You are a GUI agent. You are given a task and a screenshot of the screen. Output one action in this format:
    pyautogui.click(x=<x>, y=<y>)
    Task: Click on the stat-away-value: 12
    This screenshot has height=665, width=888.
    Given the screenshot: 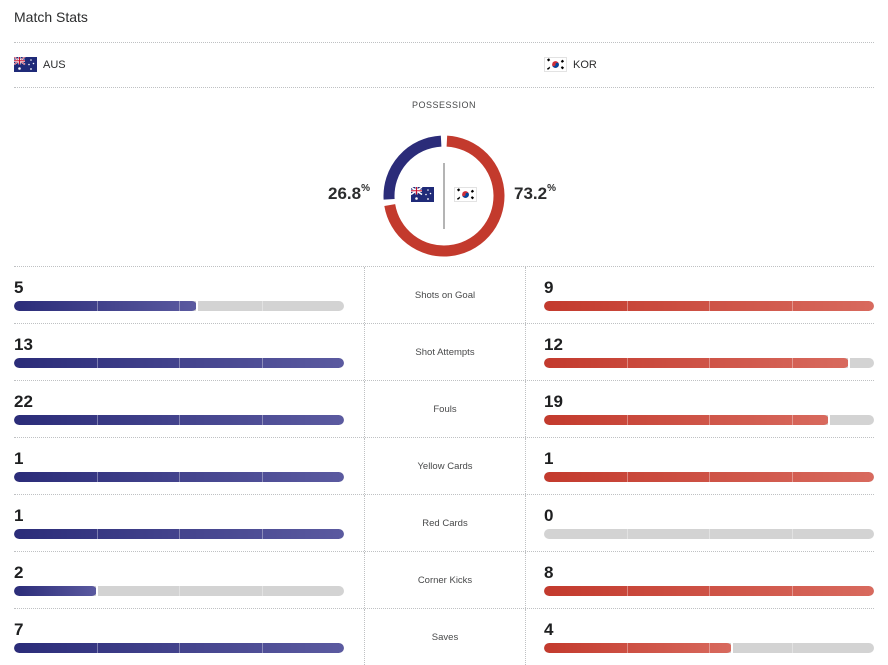 What is the action you would take?
    pyautogui.click(x=553, y=344)
    